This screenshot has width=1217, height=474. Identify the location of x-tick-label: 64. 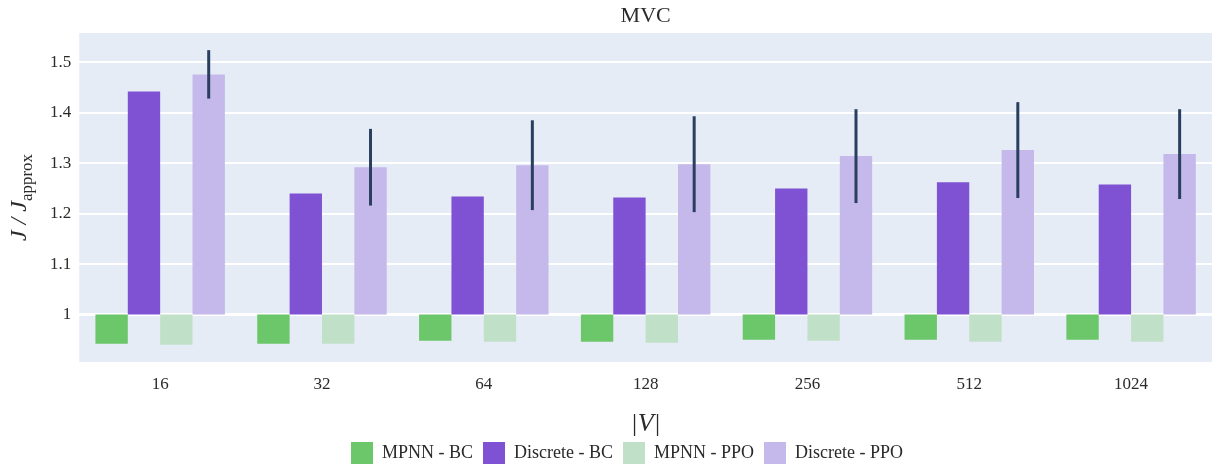
(484, 383).